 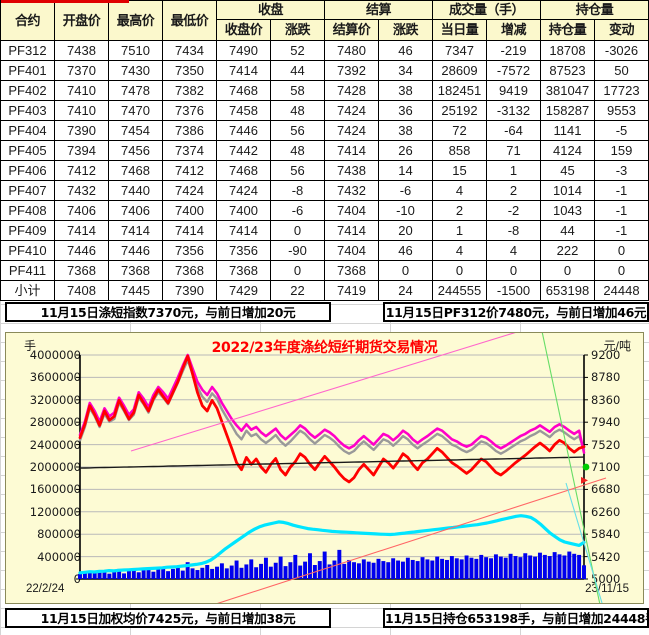 What do you see at coordinates (297, 50) in the screenshot?
I see `cell-close-chg: 52` at bounding box center [297, 50].